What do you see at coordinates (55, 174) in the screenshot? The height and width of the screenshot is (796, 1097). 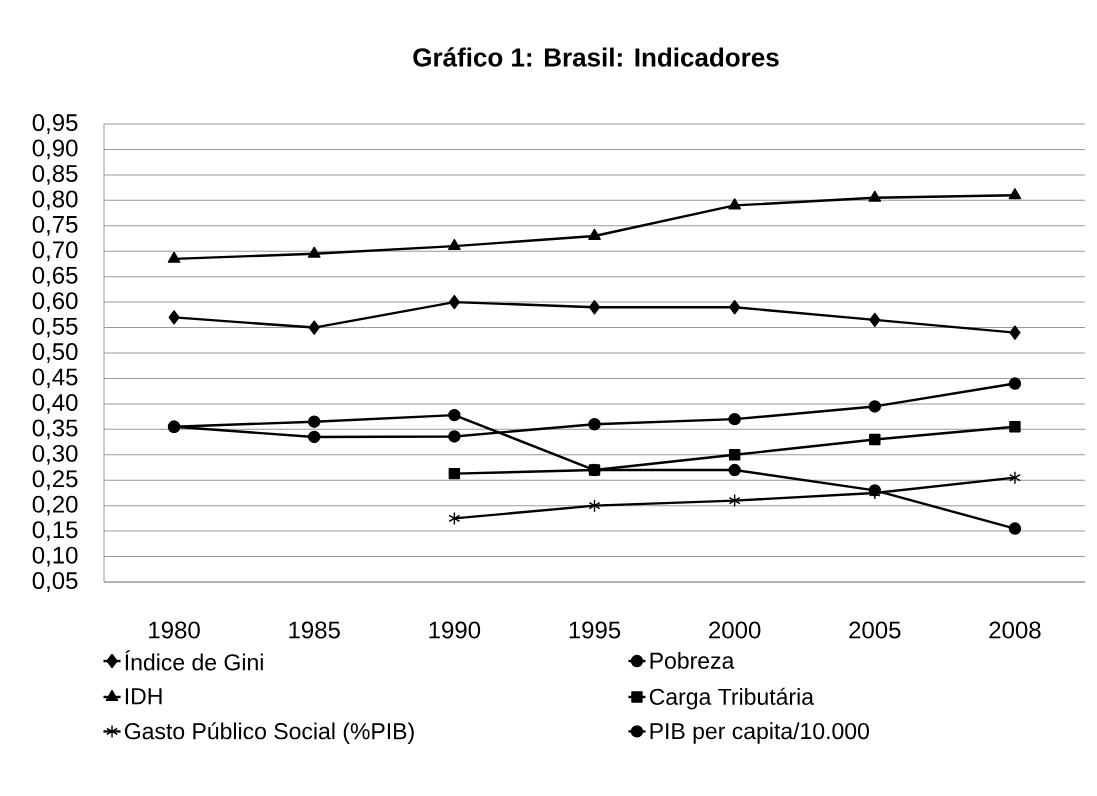 I see `y-tick-label: 0,85` at bounding box center [55, 174].